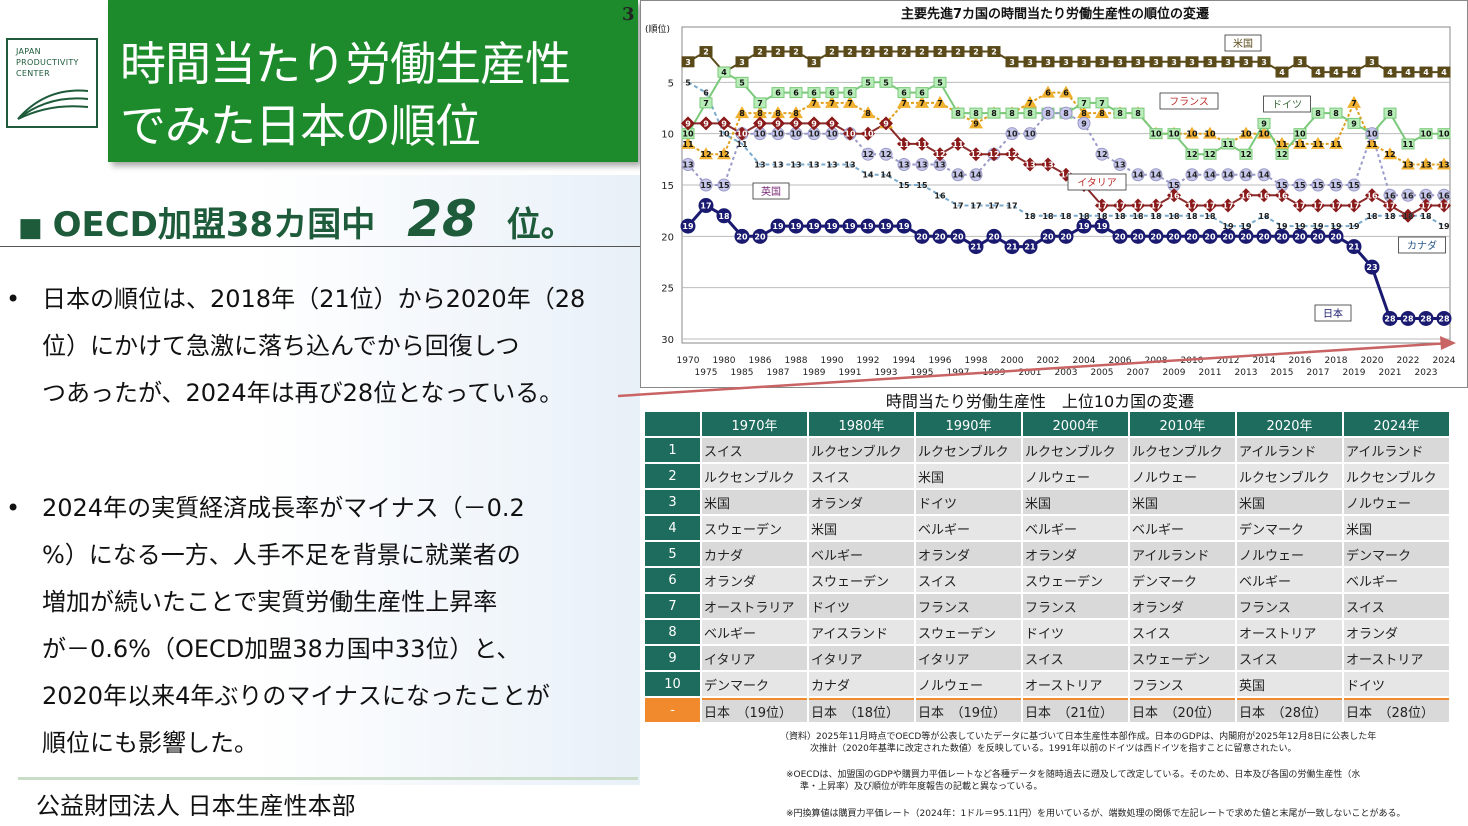 This screenshot has width=1468, height=826. Describe the element at coordinates (1055, 14) in the screenshot. I see `chart-title: 主要先進7カ国の時間当たり労働生産性の順位の変遷` at that location.